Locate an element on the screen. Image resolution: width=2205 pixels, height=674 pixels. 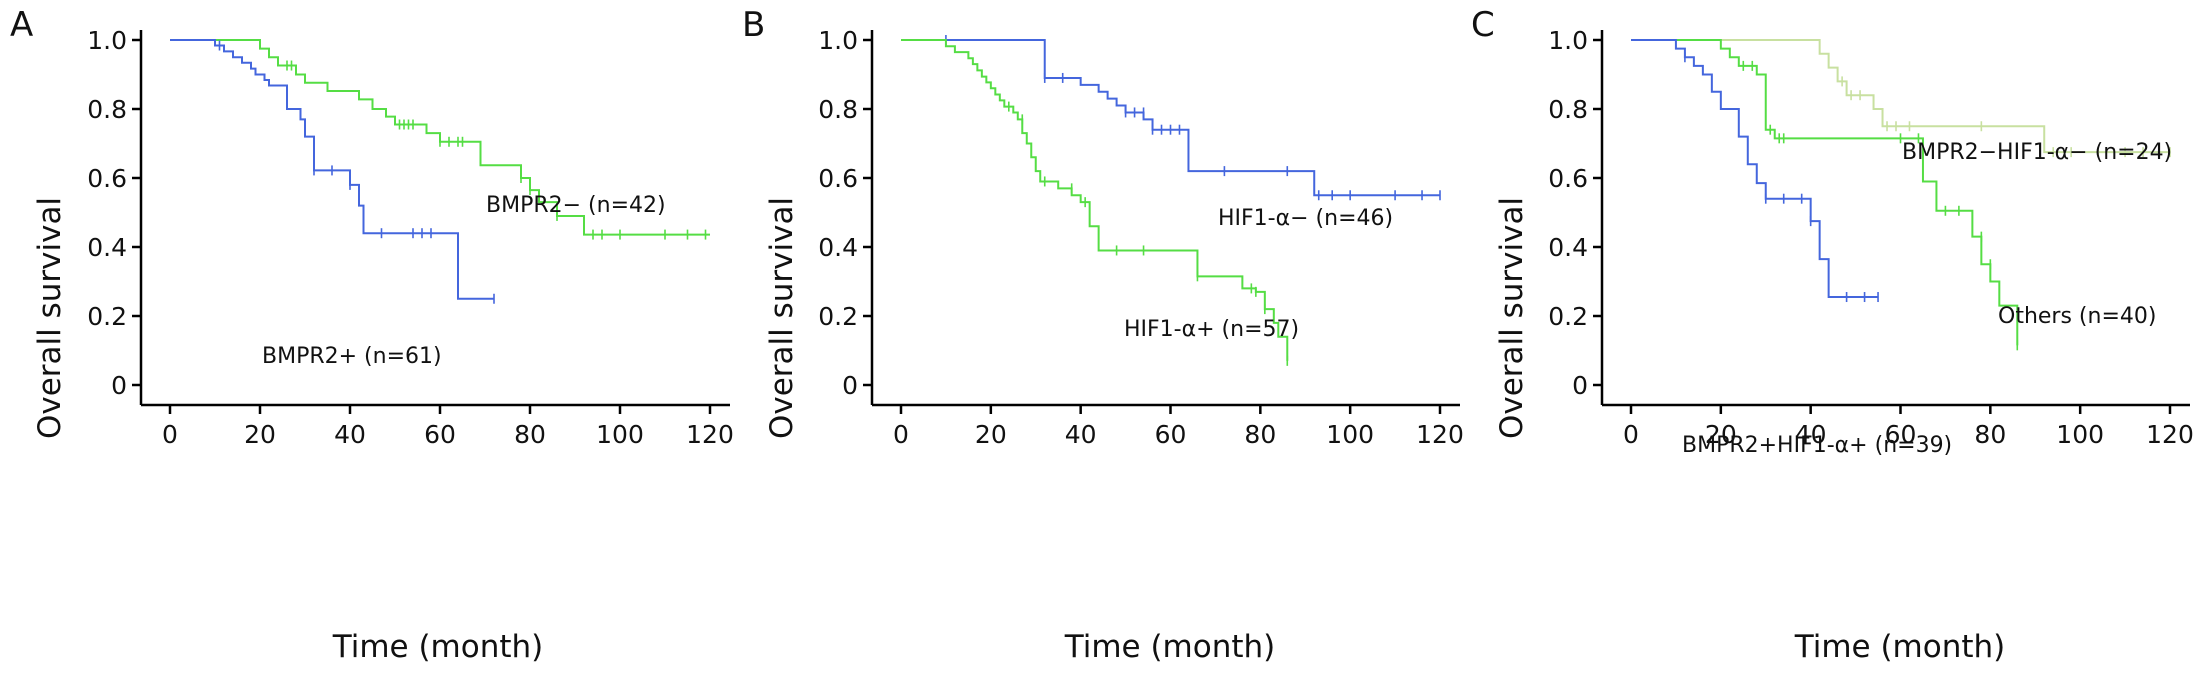
series-label-double-pos: BMPR2+HIF1-α+ (n=39) is located at coordinates (1817, 445).